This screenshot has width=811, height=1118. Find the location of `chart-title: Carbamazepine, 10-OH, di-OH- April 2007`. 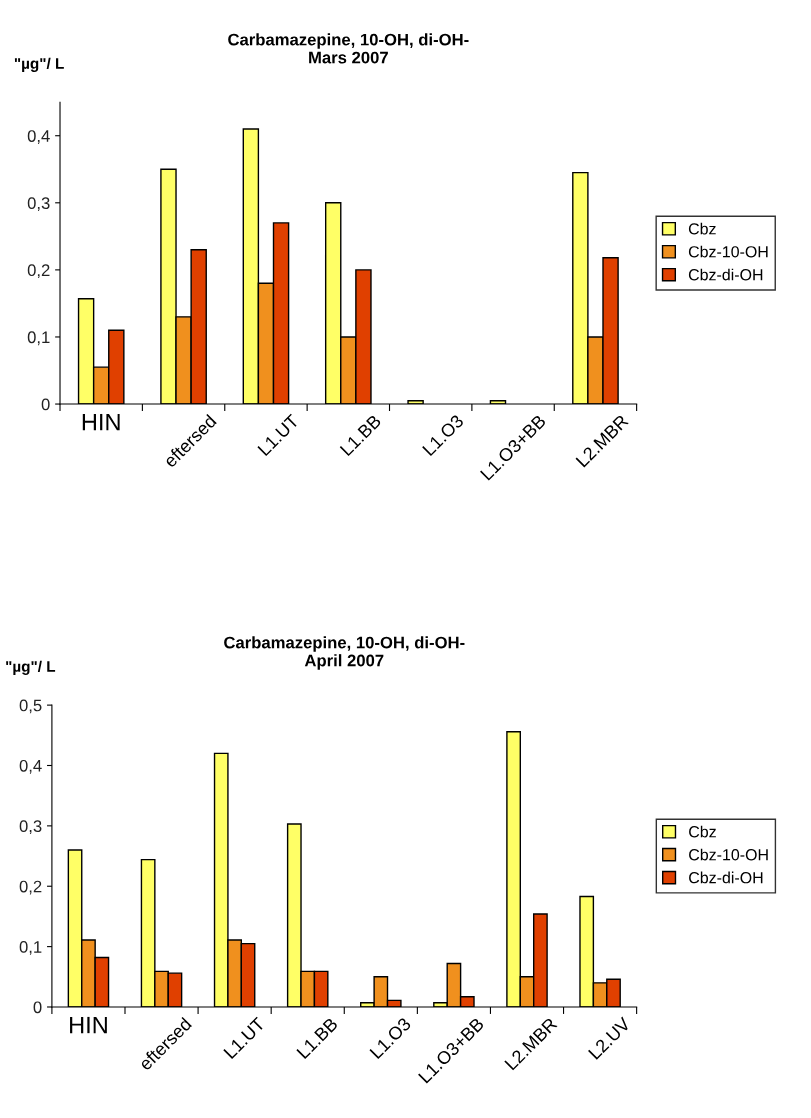

chart-title: Carbamazepine, 10-OH, di-OH- April 2007 is located at coordinates (344, 653).